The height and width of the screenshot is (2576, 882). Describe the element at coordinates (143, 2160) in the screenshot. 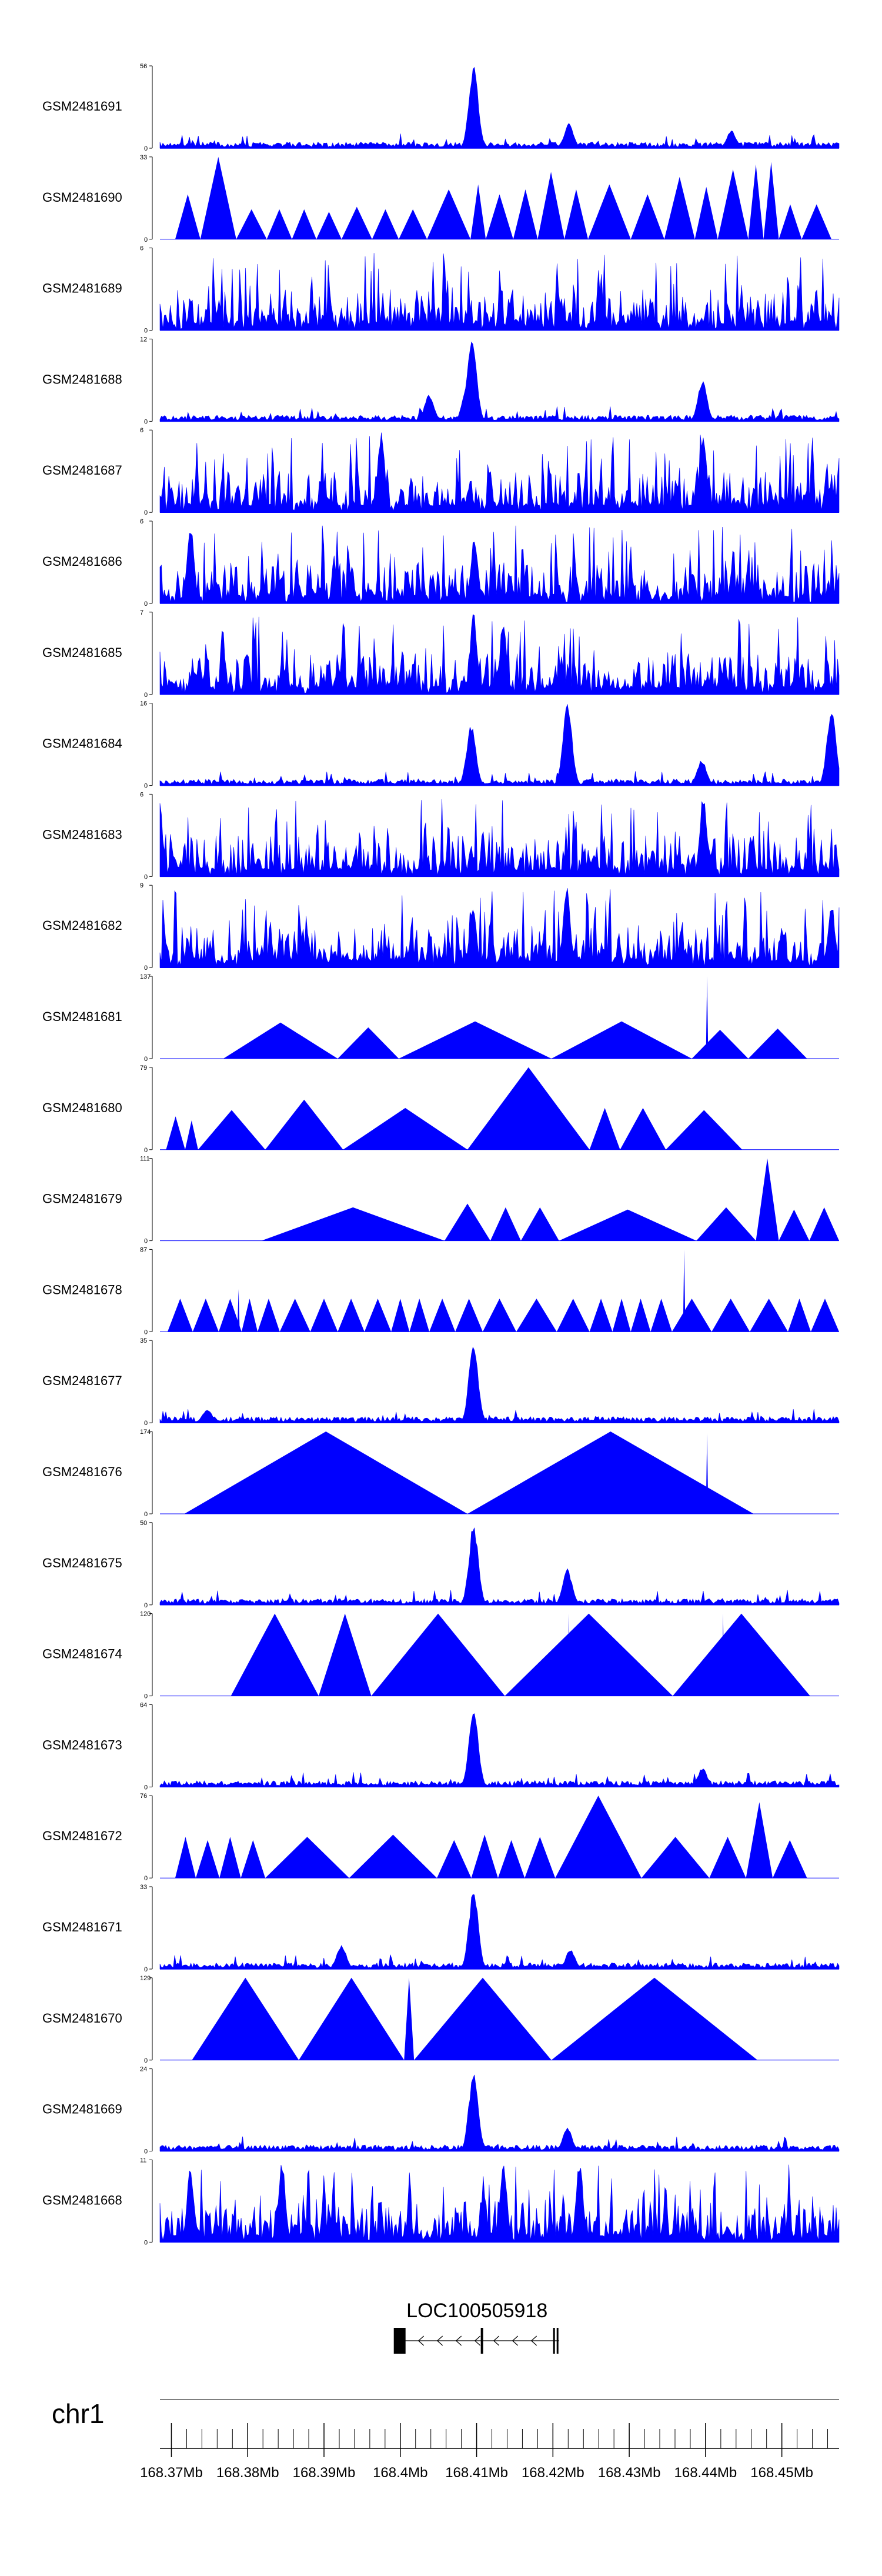

I see `y-axis-label-max: 11` at that location.